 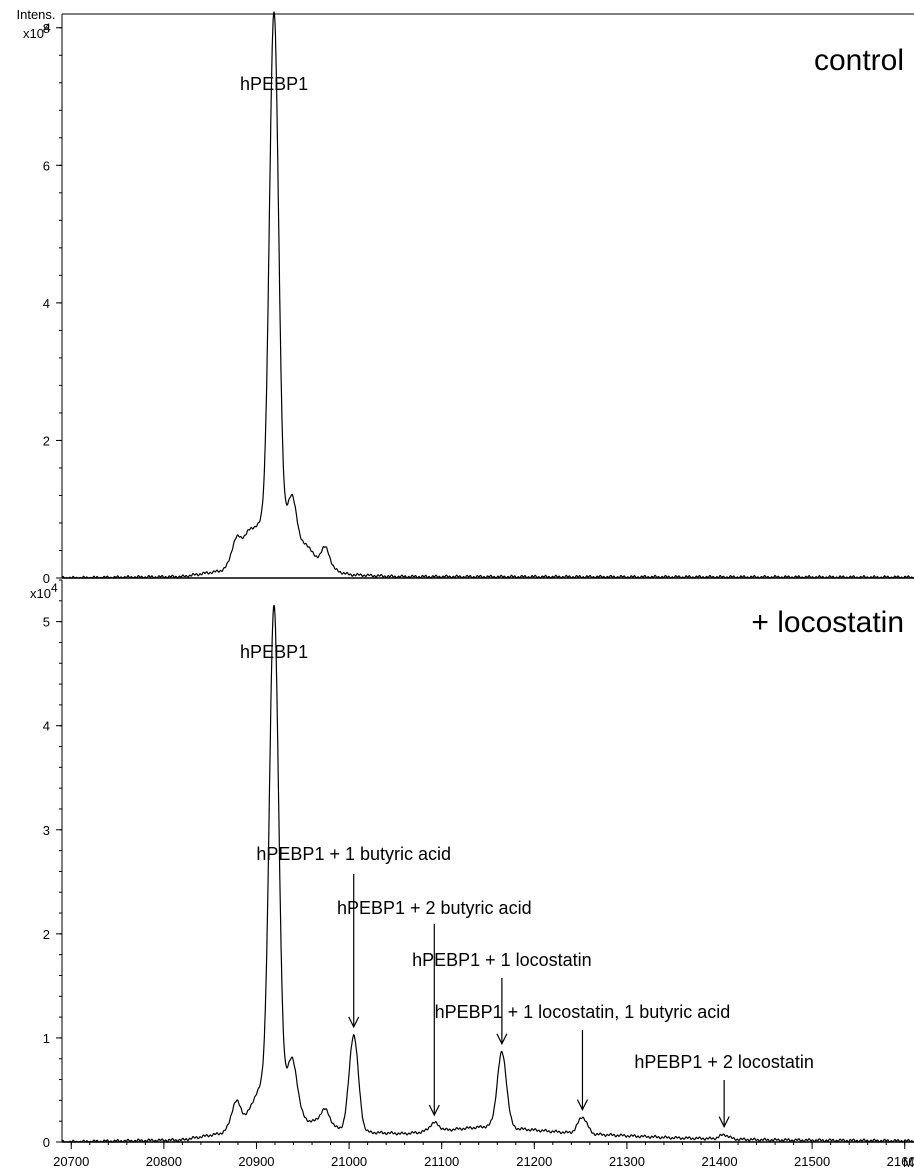 What do you see at coordinates (627, 1161) in the screenshot?
I see `x-tick-label: 21300` at bounding box center [627, 1161].